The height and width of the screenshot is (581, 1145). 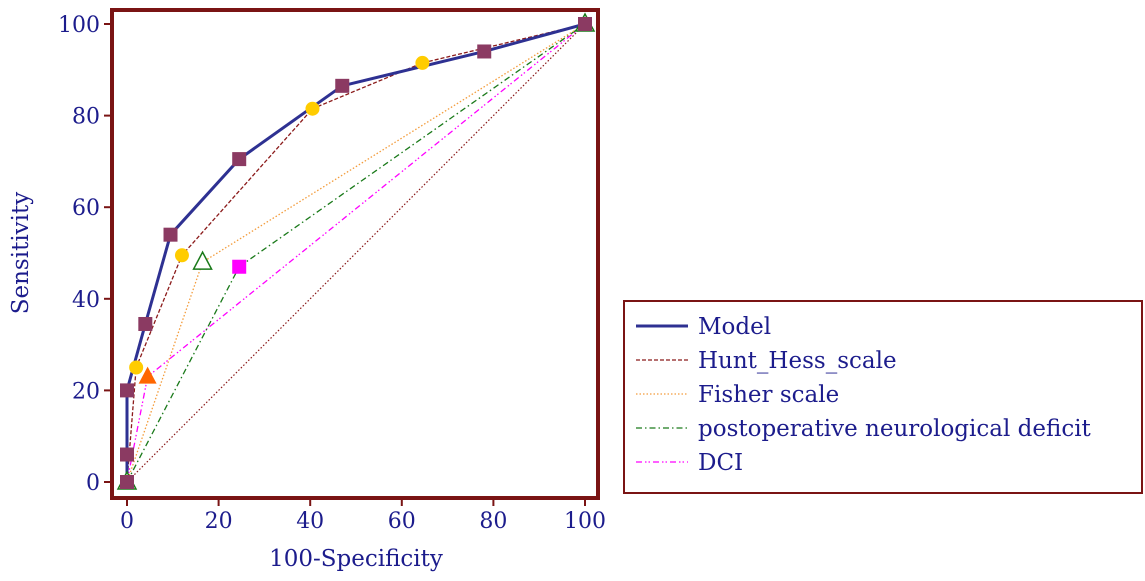 What do you see at coordinates (219, 521) in the screenshot?
I see `x-tick-label: 20` at bounding box center [219, 521].